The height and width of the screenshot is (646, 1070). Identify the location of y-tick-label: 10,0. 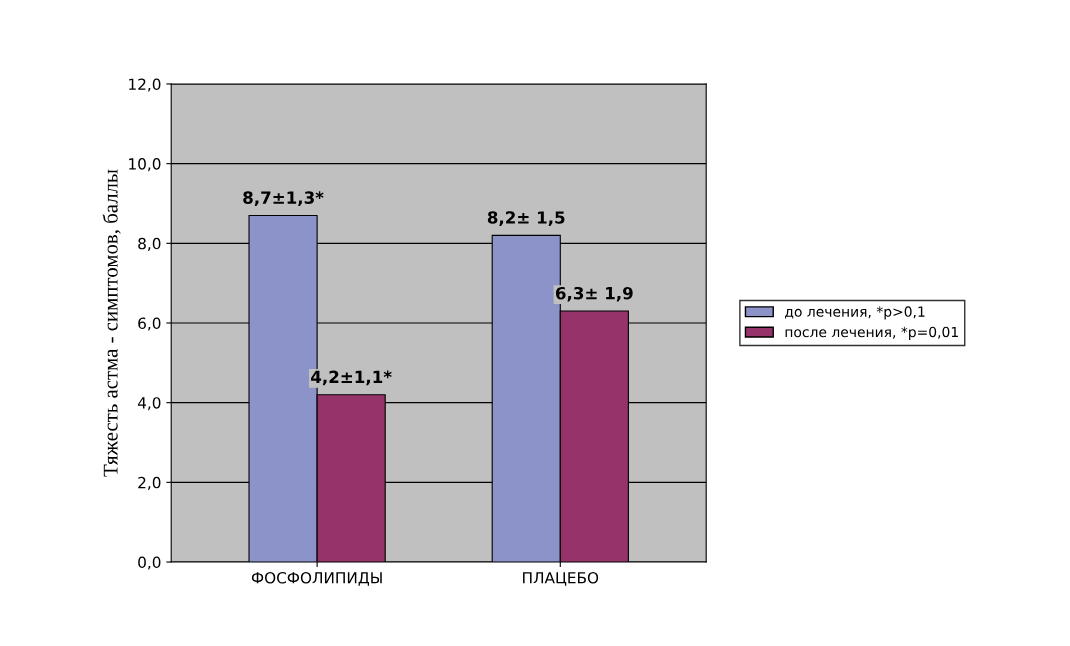
(145, 165).